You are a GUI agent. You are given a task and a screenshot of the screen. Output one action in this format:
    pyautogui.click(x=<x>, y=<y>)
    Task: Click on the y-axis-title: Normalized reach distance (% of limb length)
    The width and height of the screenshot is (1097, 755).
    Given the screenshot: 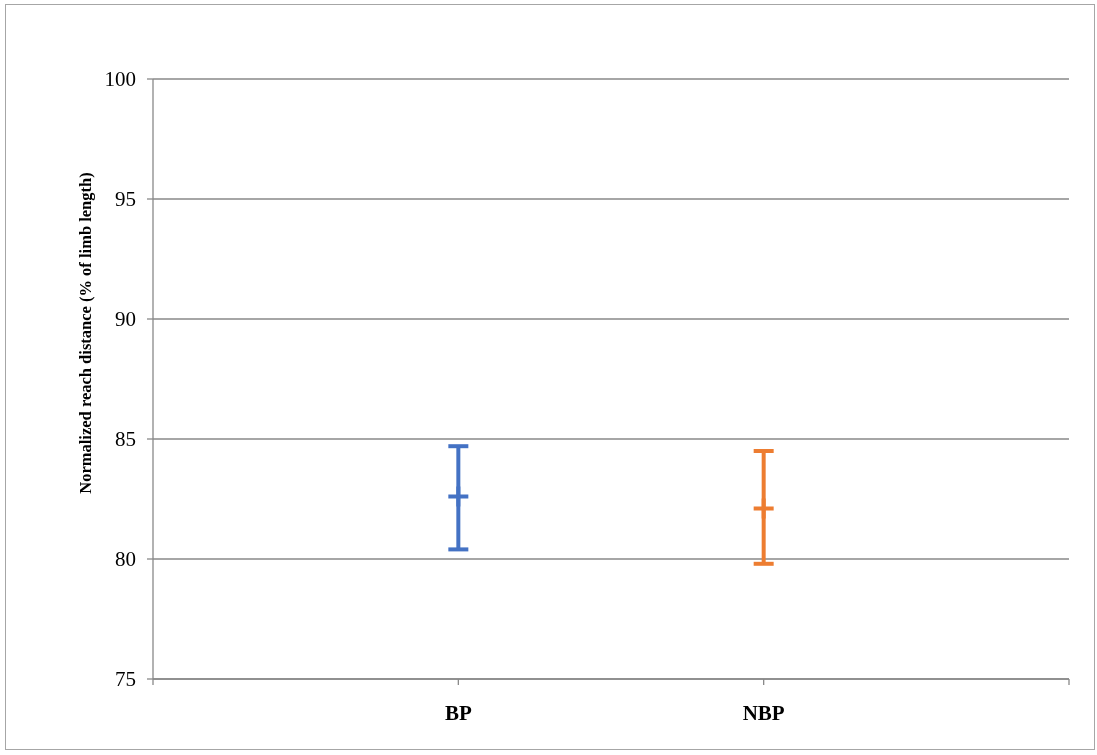 What is the action you would take?
    pyautogui.click(x=85, y=333)
    